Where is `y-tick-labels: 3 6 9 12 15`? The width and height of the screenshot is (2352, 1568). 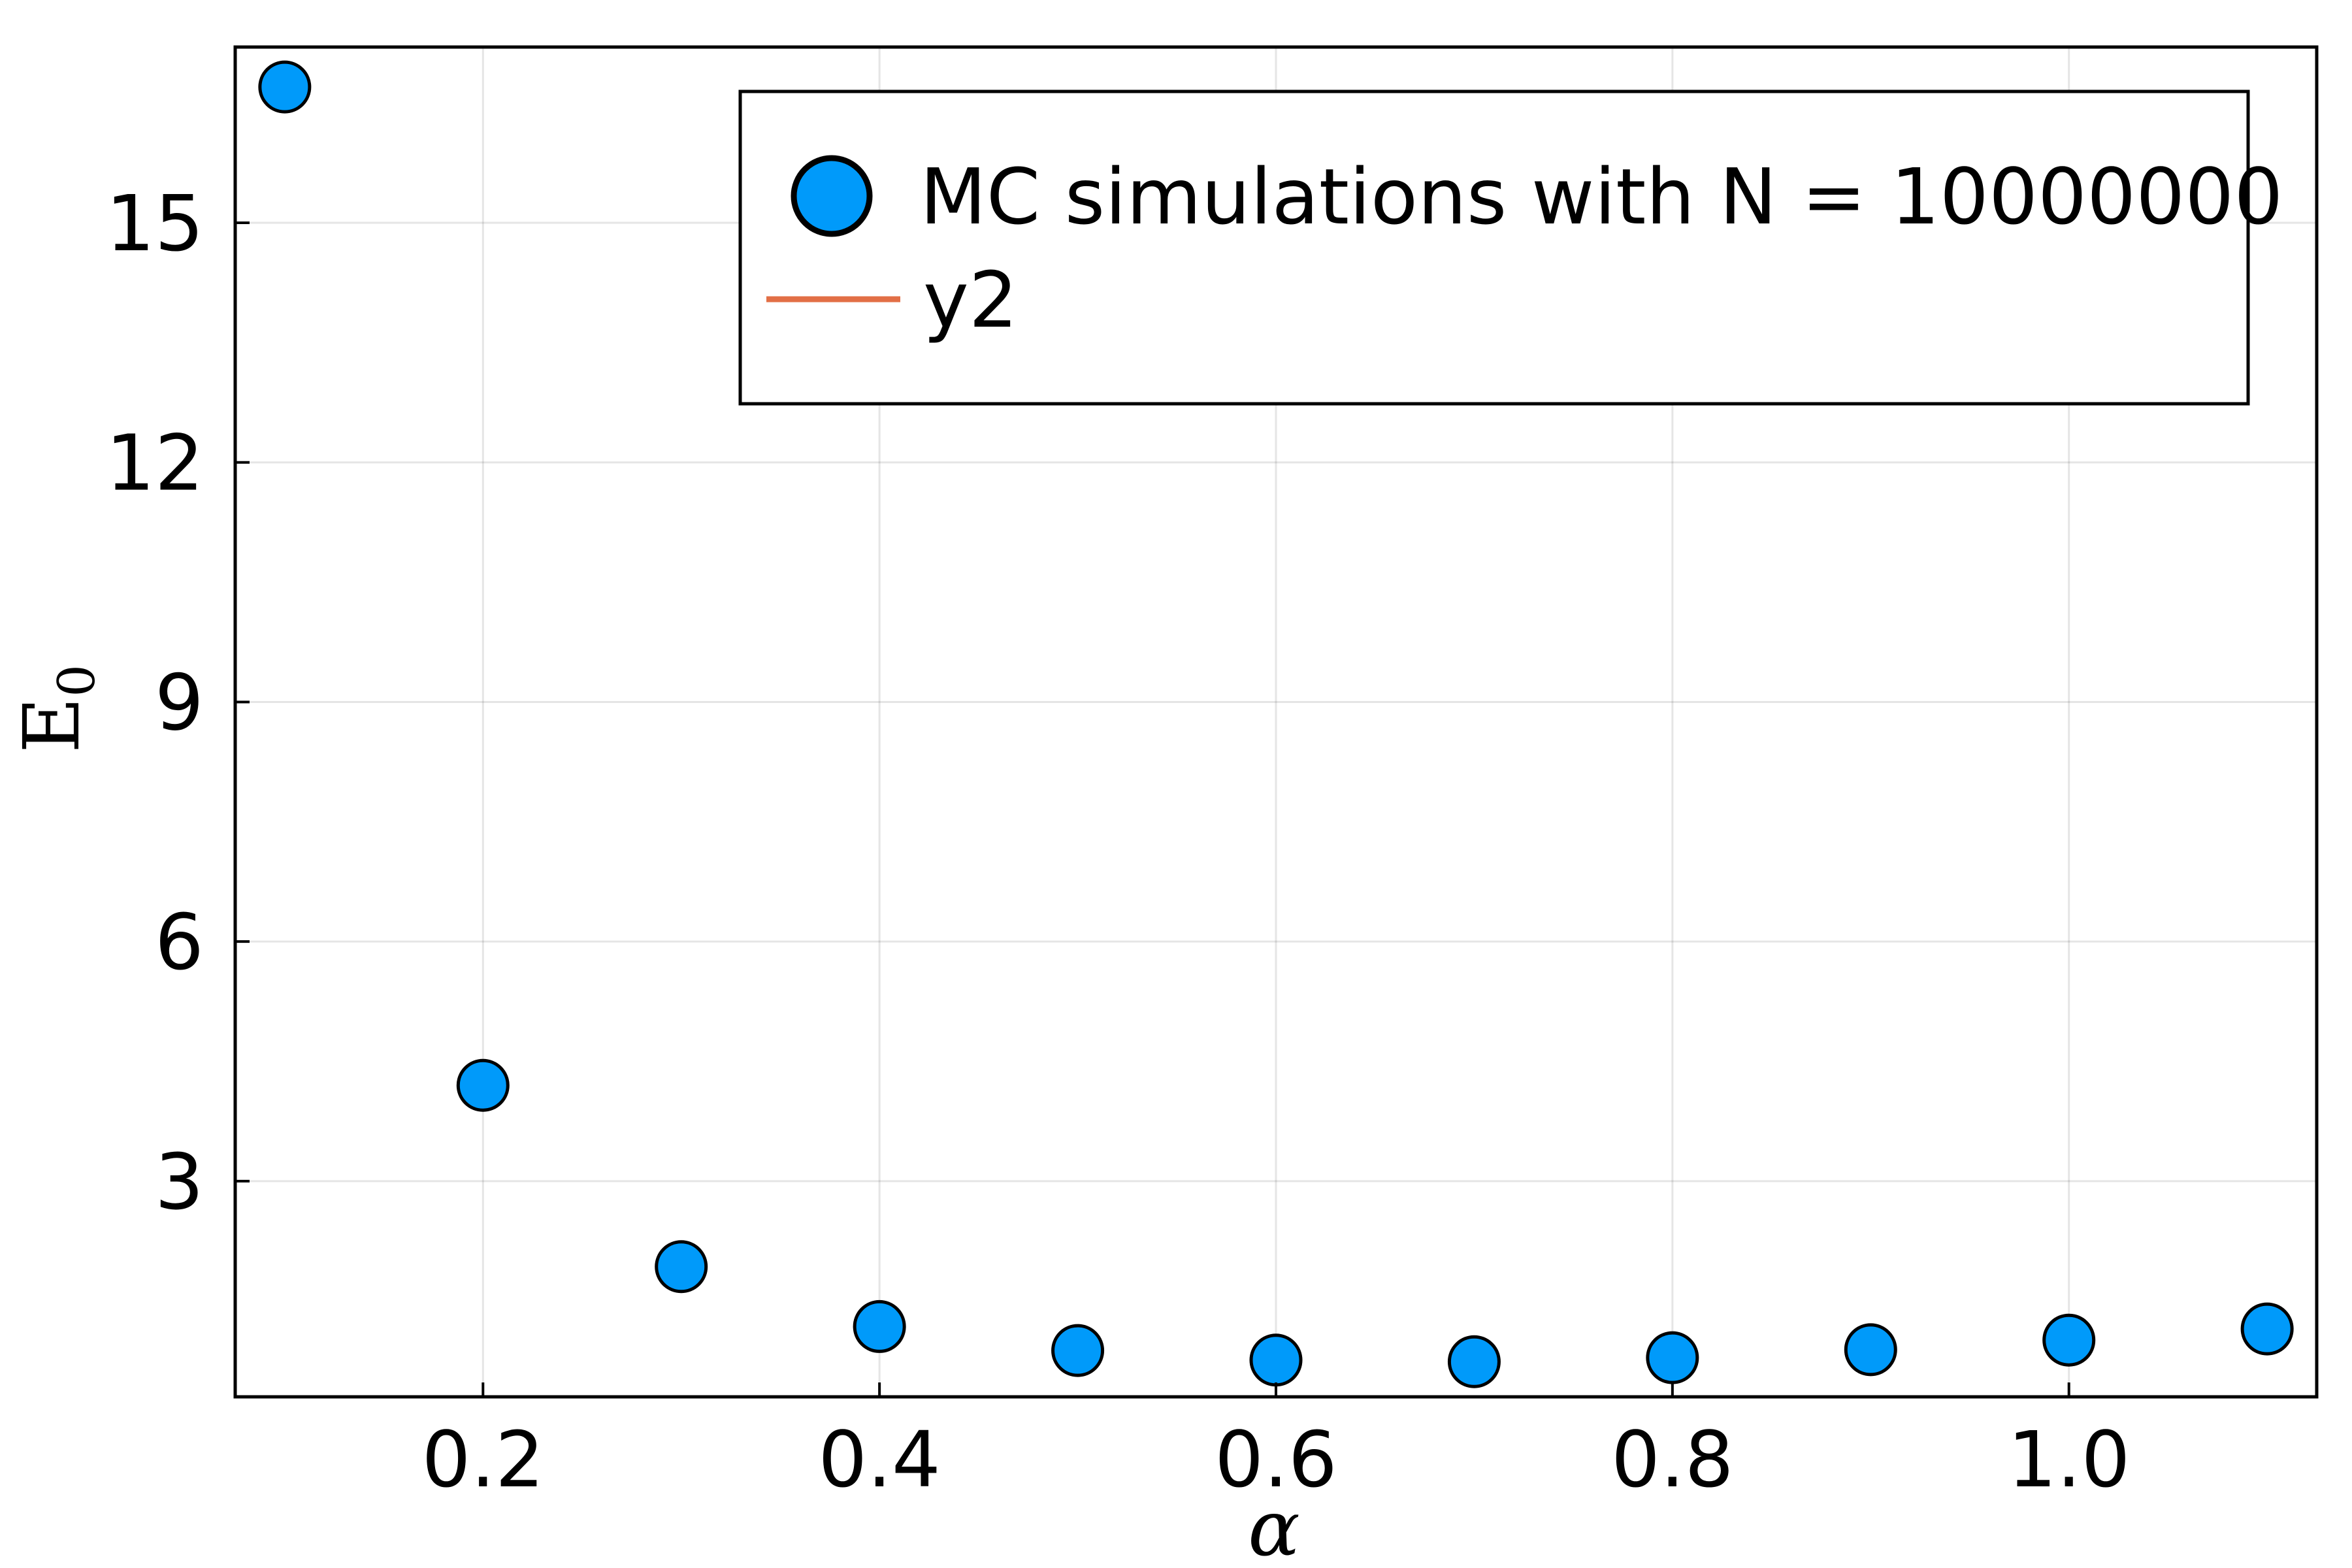 y-tick-labels: 3 6 9 12 15 is located at coordinates (155, 702).